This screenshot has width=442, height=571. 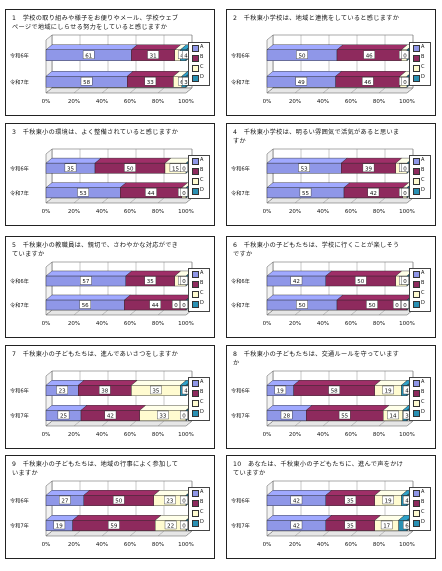 What do you see at coordinates (130, 212) in the screenshot?
I see `x-tick-label: 60%` at bounding box center [130, 212].